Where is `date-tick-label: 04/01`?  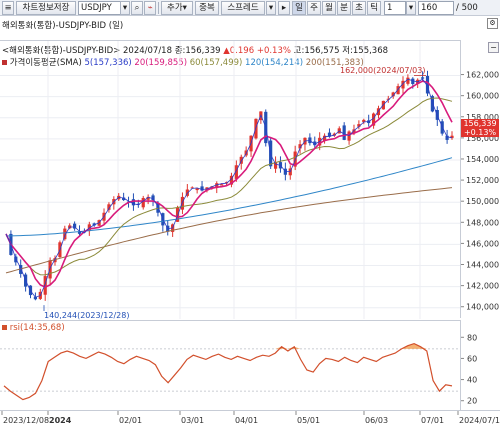 date-tick-label: 04/01 is located at coordinates (246, 420).